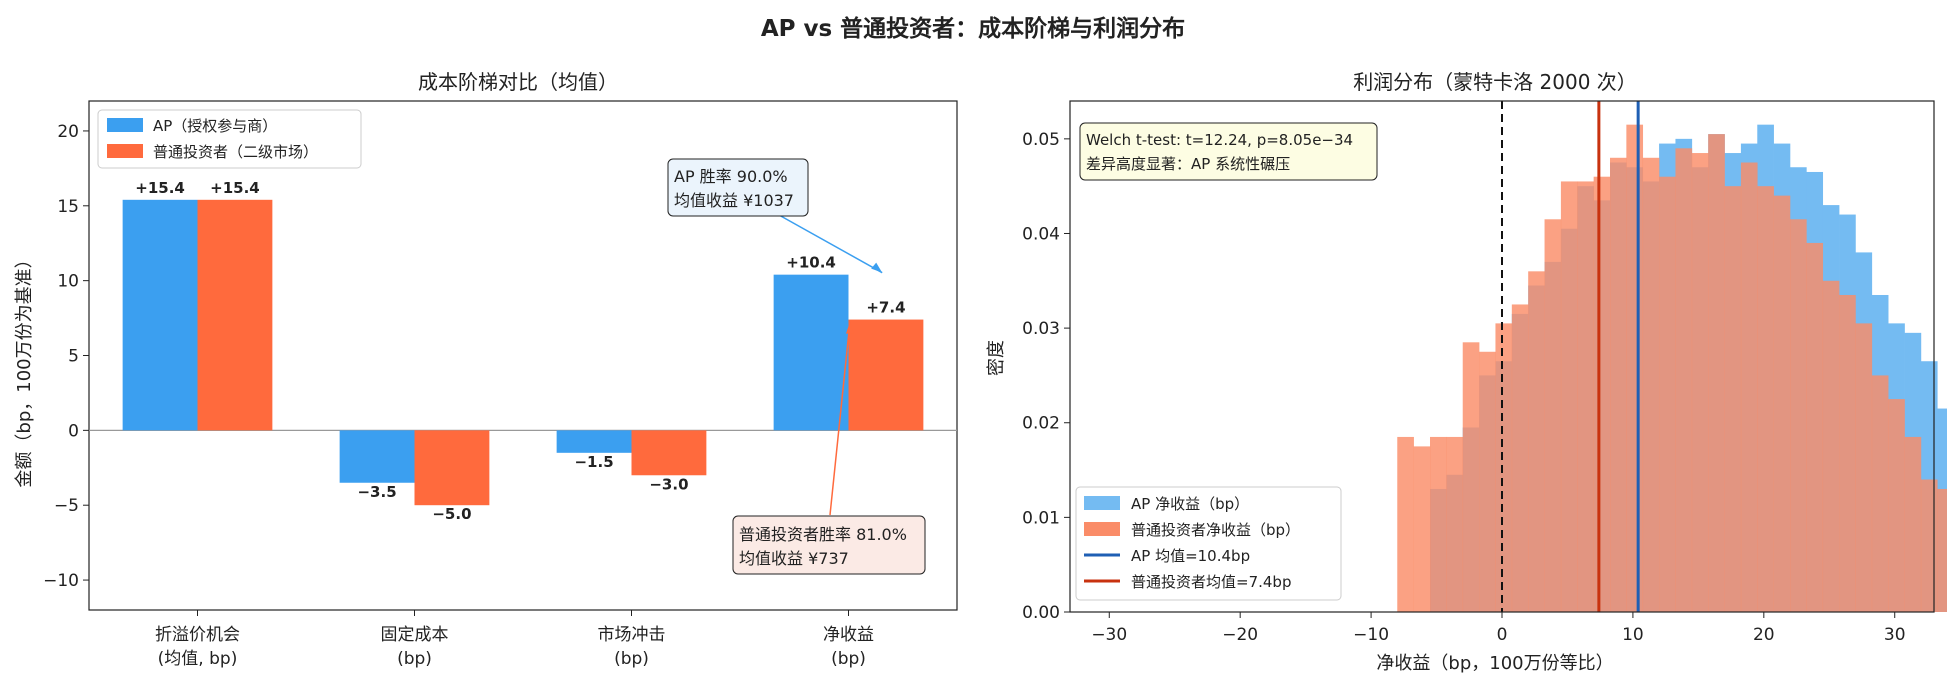 Image resolution: width=1947 pixels, height=693 pixels. What do you see at coordinates (68, 207) in the screenshot?
I see `y-tick-label: 15` at bounding box center [68, 207].